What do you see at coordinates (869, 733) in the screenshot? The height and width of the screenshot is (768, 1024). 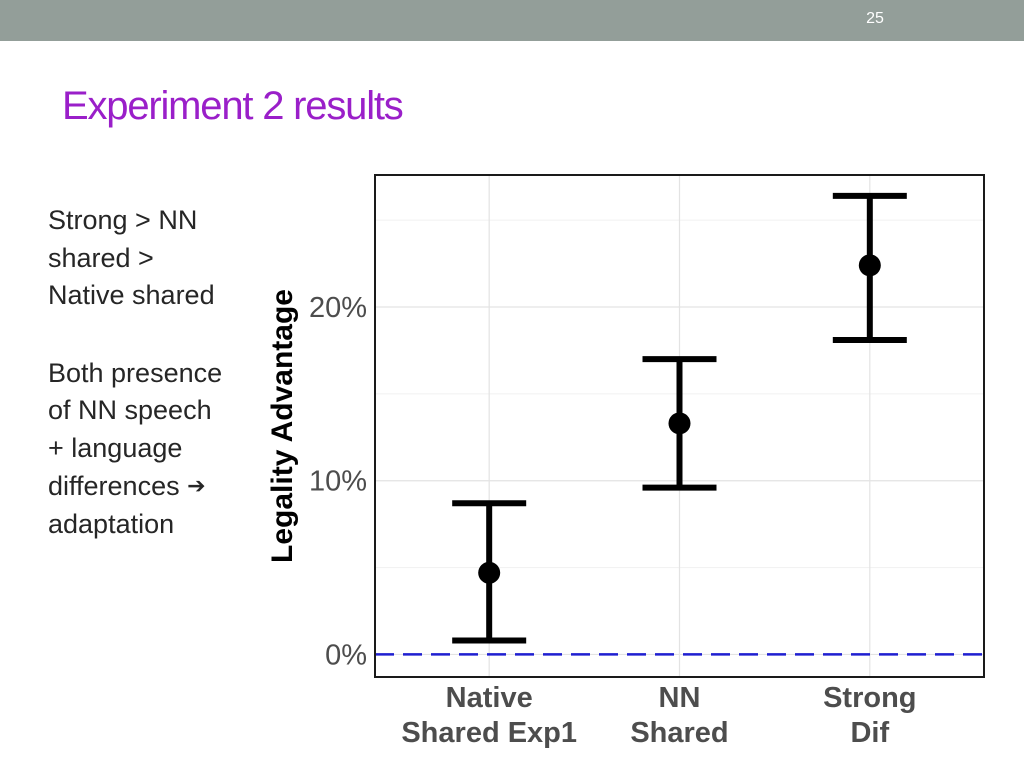 I see `x-tick-label: Dif` at bounding box center [869, 733].